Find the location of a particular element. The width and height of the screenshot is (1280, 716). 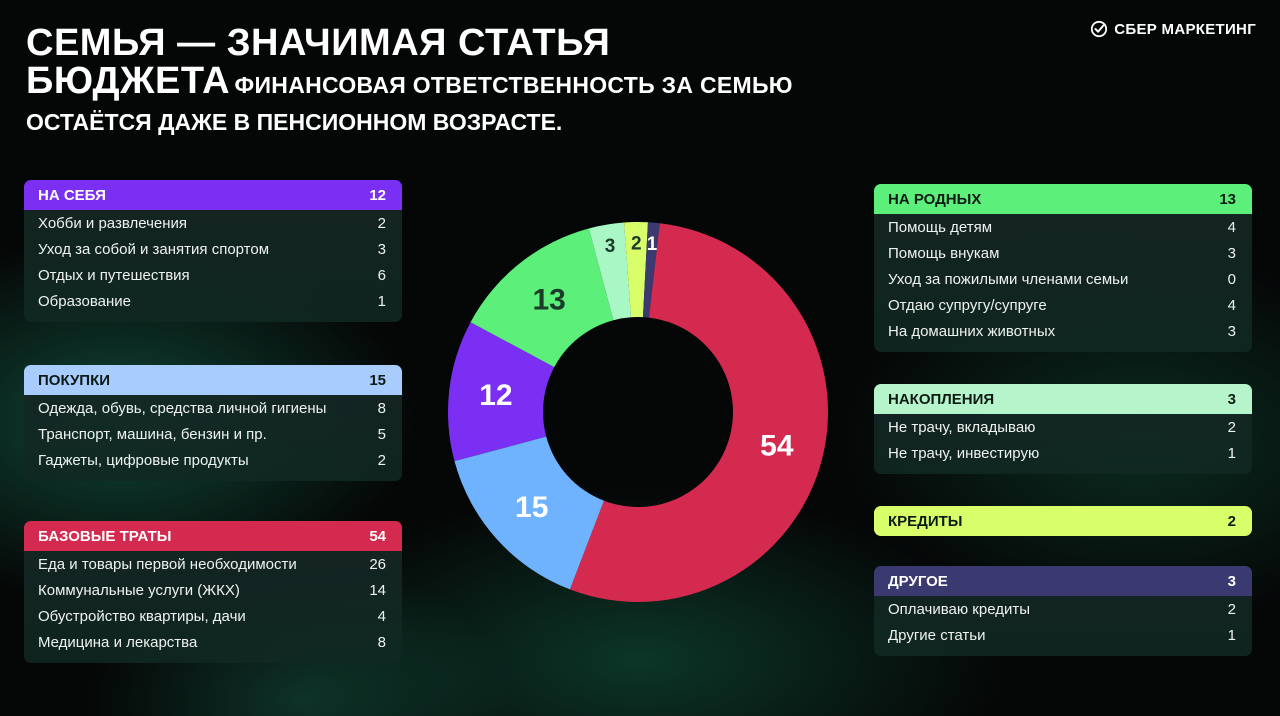

list-item: Обустройство квартиры, дачи 4 is located at coordinates (213, 616).